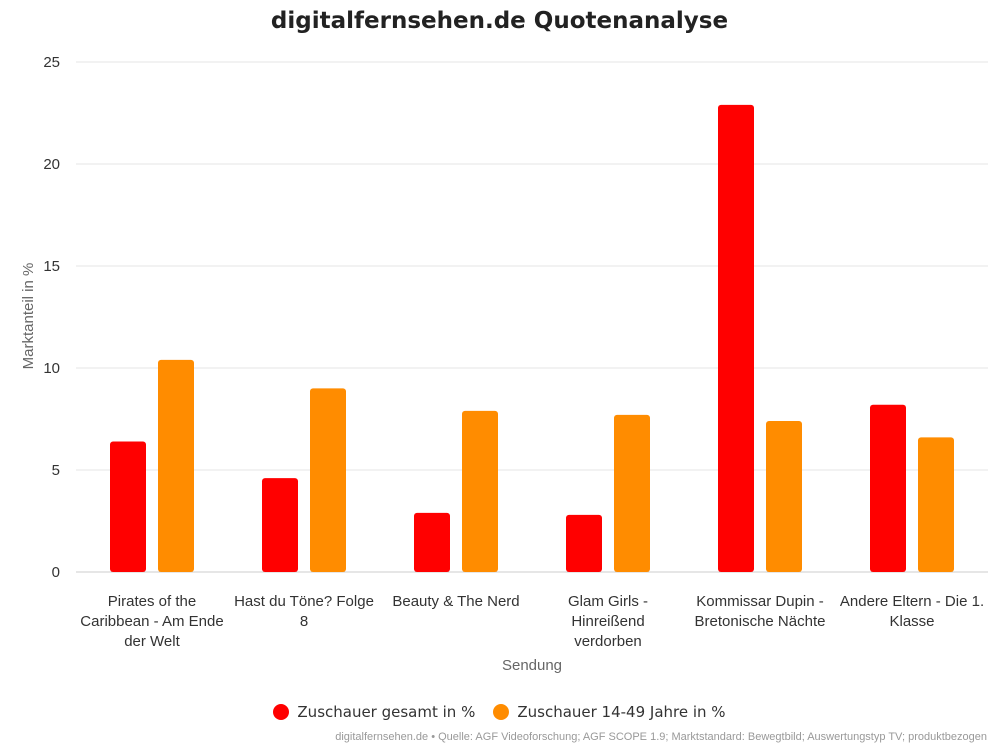 This screenshot has height=749, width=999. What do you see at coordinates (499, 21) in the screenshot?
I see `chart-title: digitalfernsehen.de Quotenanalyse` at bounding box center [499, 21].